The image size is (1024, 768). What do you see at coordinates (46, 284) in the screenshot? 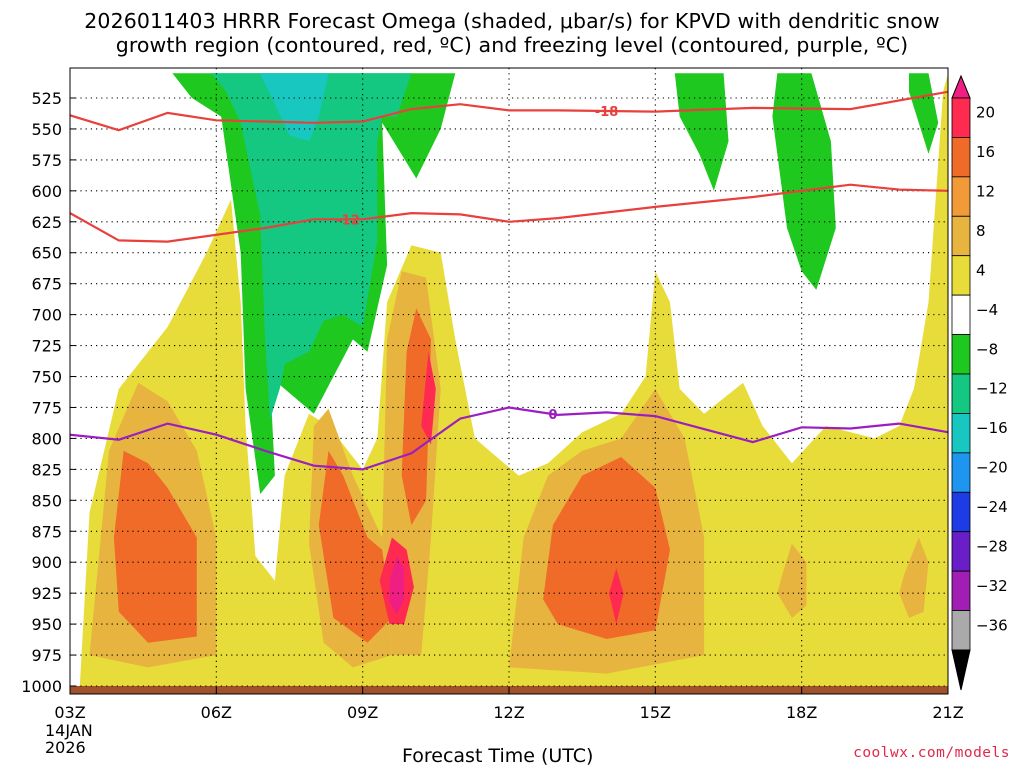
I see `y-tick-label-675: 675` at bounding box center [46, 284].